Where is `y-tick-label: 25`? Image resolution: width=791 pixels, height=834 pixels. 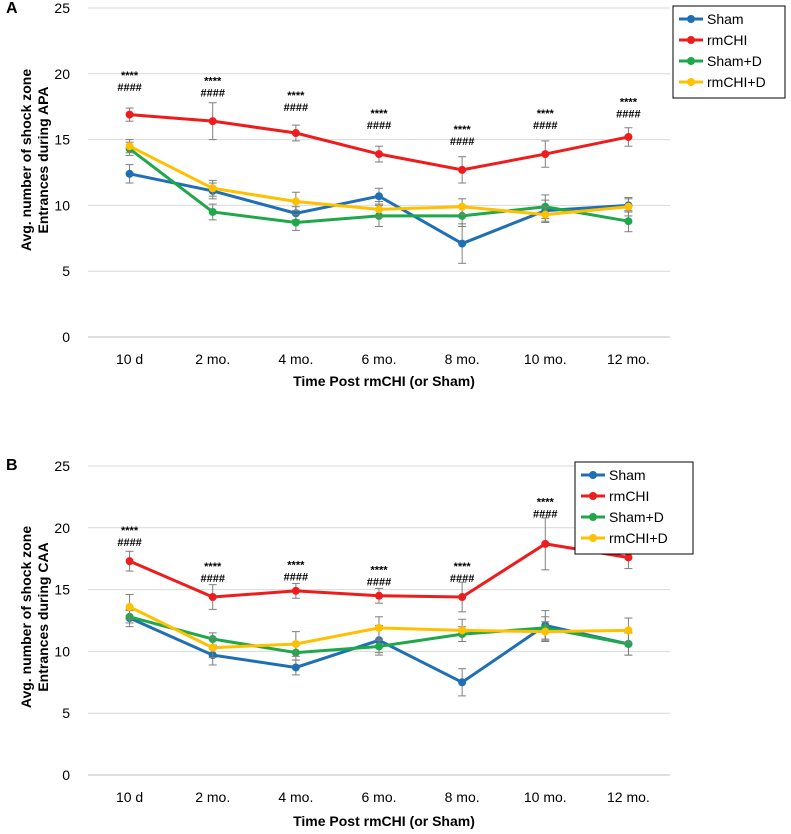 y-tick-label: 25 is located at coordinates (62, 8).